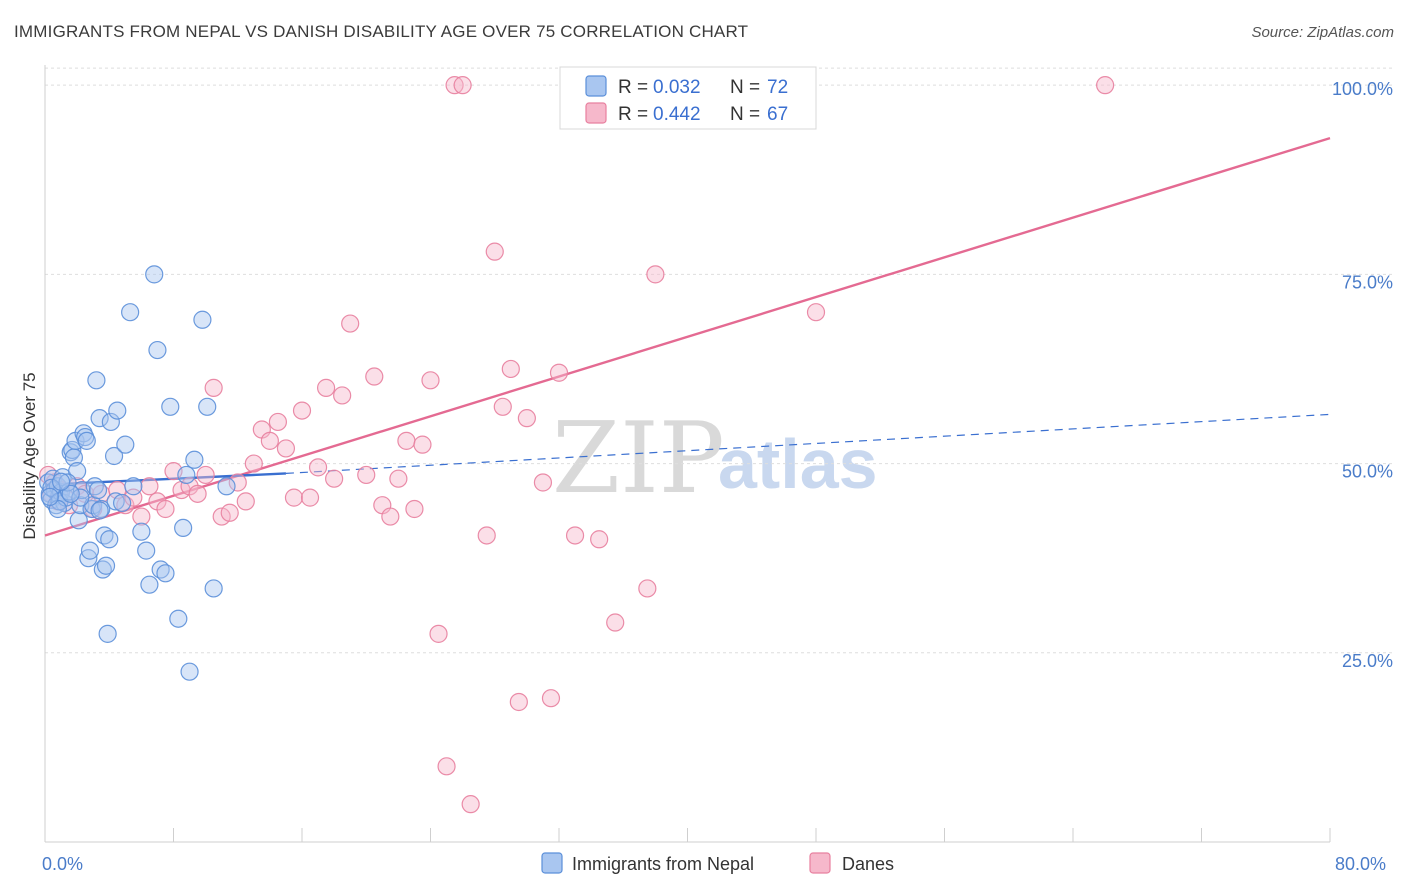 The image size is (1406, 892). What do you see at coordinates (638, 459) in the screenshot?
I see `watermark-zip: ZIP` at bounding box center [638, 459].